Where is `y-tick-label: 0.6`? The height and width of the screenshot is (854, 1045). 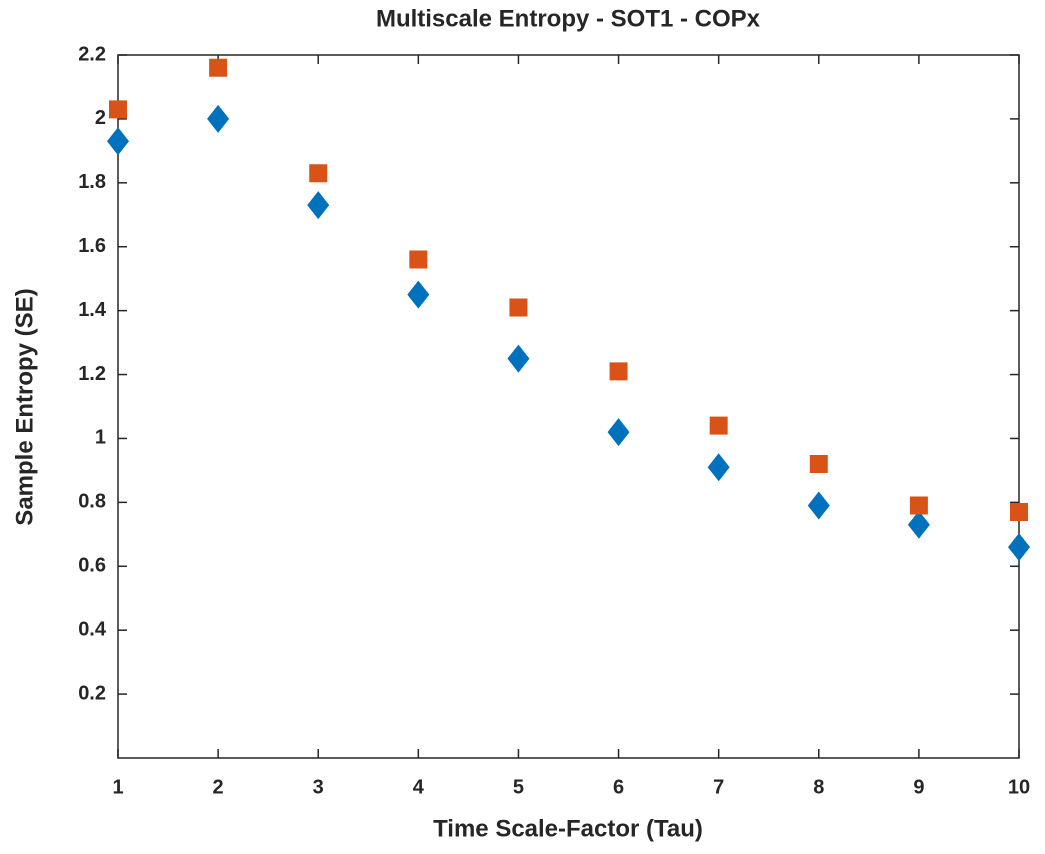 y-tick-label: 0.6 is located at coordinates (92, 566).